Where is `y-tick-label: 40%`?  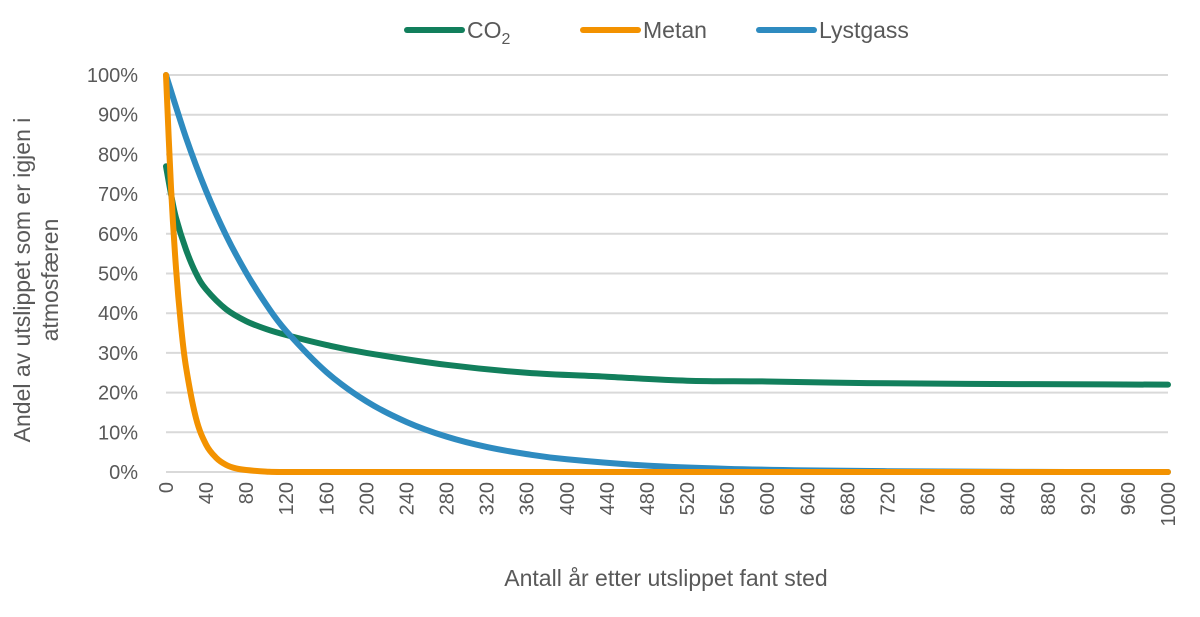
y-tick-label: 40% is located at coordinates (118, 314).